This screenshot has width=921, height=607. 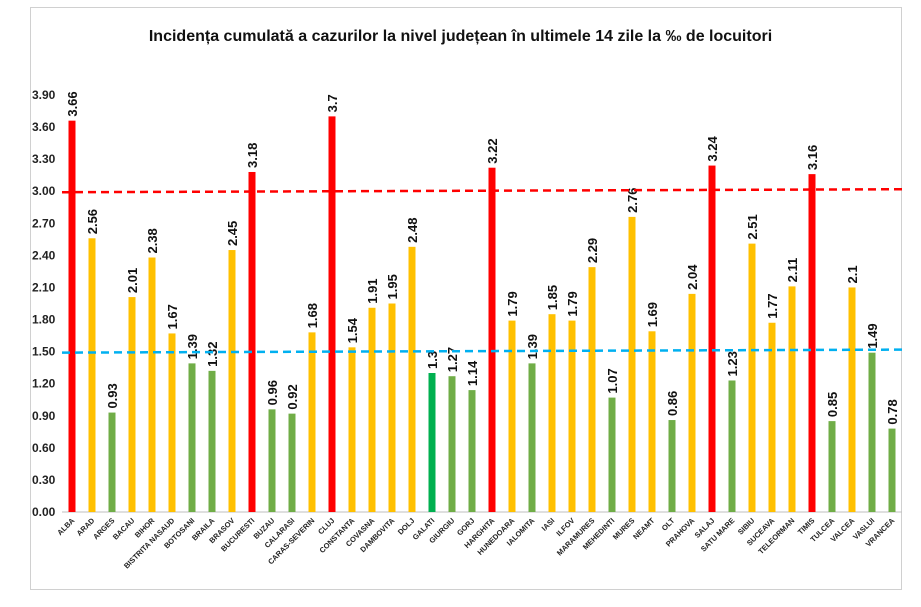 I want to click on y-tick-label: 3.30, so click(x=44, y=159).